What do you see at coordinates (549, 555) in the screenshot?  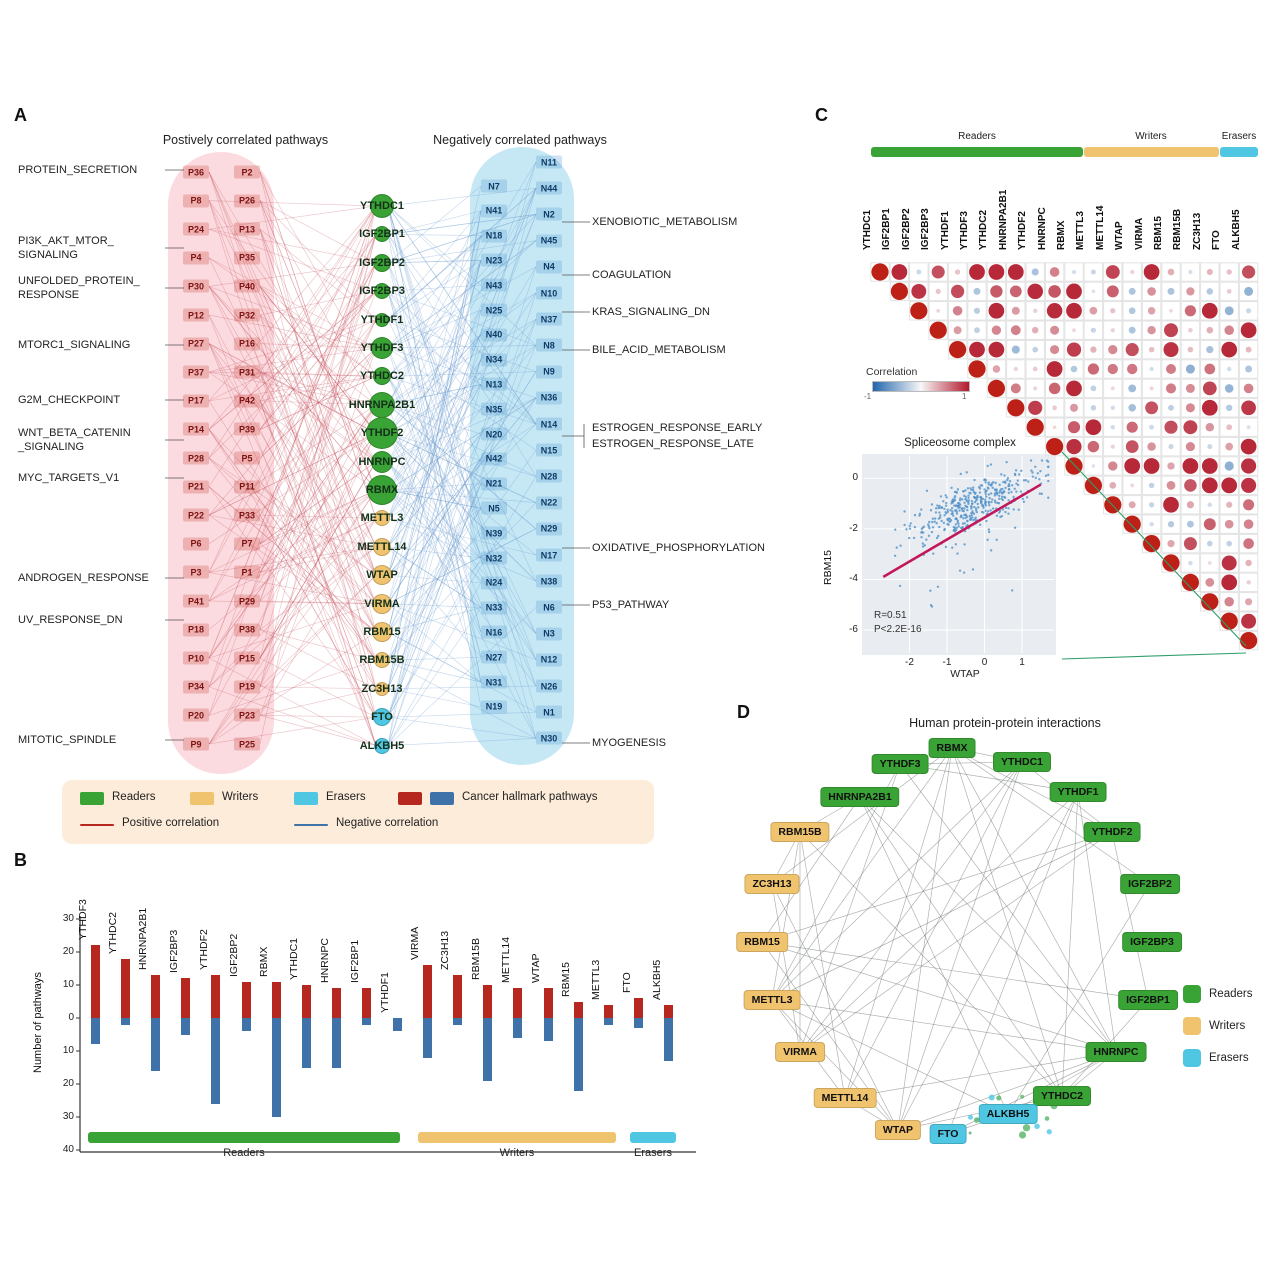 I see `pathway-node-n17: N17` at bounding box center [549, 555].